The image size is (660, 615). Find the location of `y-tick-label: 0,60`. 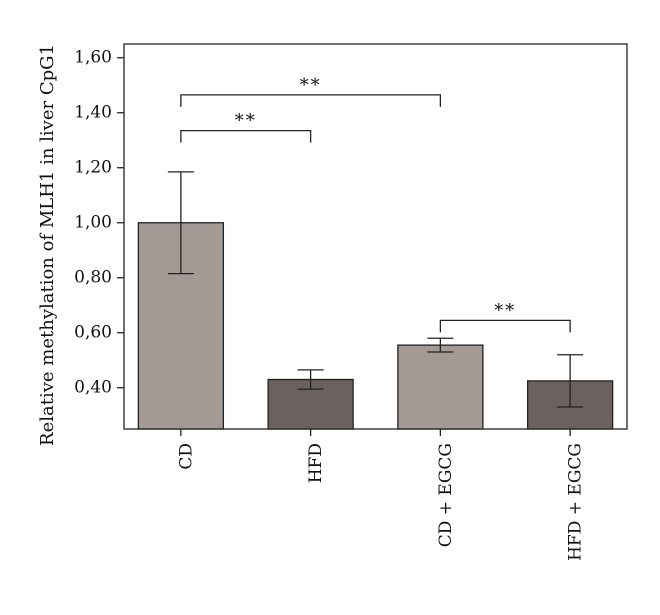

y-tick-label: 0,60 is located at coordinates (93, 332).